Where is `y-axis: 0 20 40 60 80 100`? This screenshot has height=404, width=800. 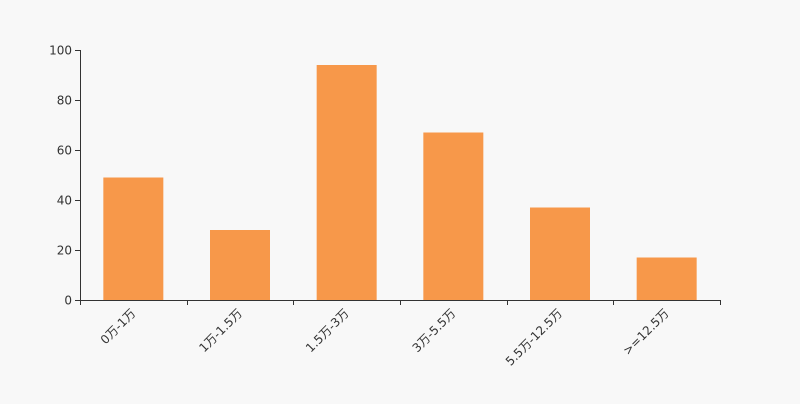 y-axis: 0 20 40 60 80 100 is located at coordinates (65, 176).